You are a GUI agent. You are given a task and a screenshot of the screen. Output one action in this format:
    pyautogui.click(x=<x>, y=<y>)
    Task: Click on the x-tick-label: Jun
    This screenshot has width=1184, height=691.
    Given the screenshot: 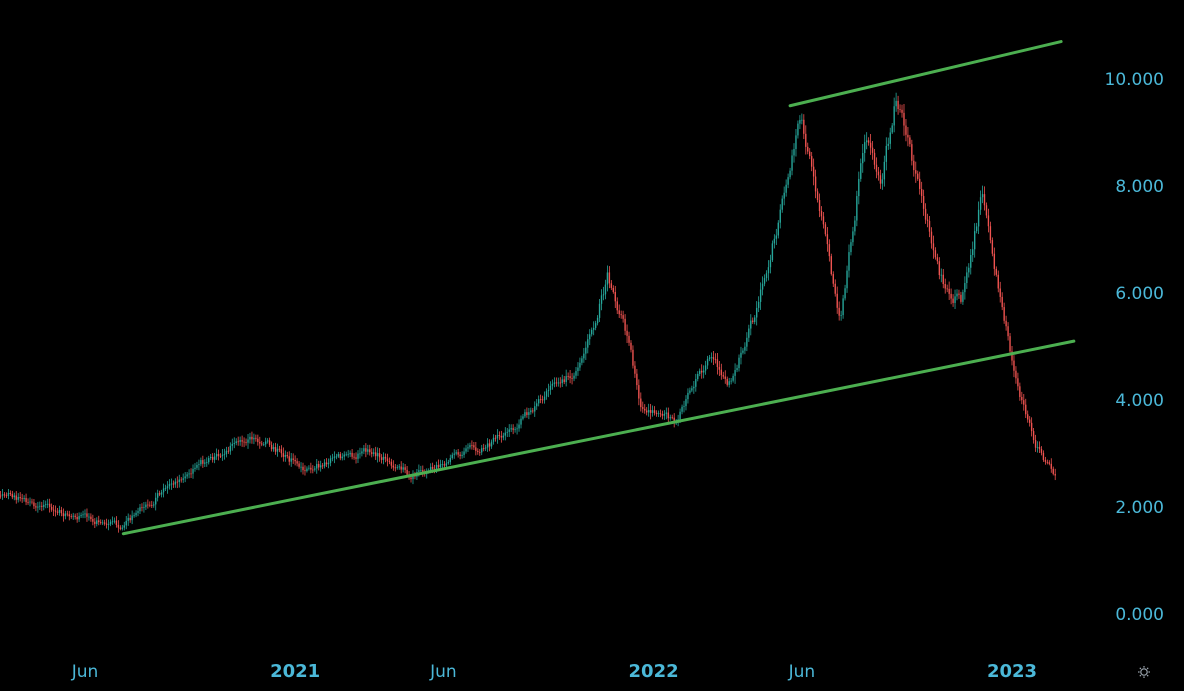 What is the action you would take?
    pyautogui.click(x=443, y=672)
    